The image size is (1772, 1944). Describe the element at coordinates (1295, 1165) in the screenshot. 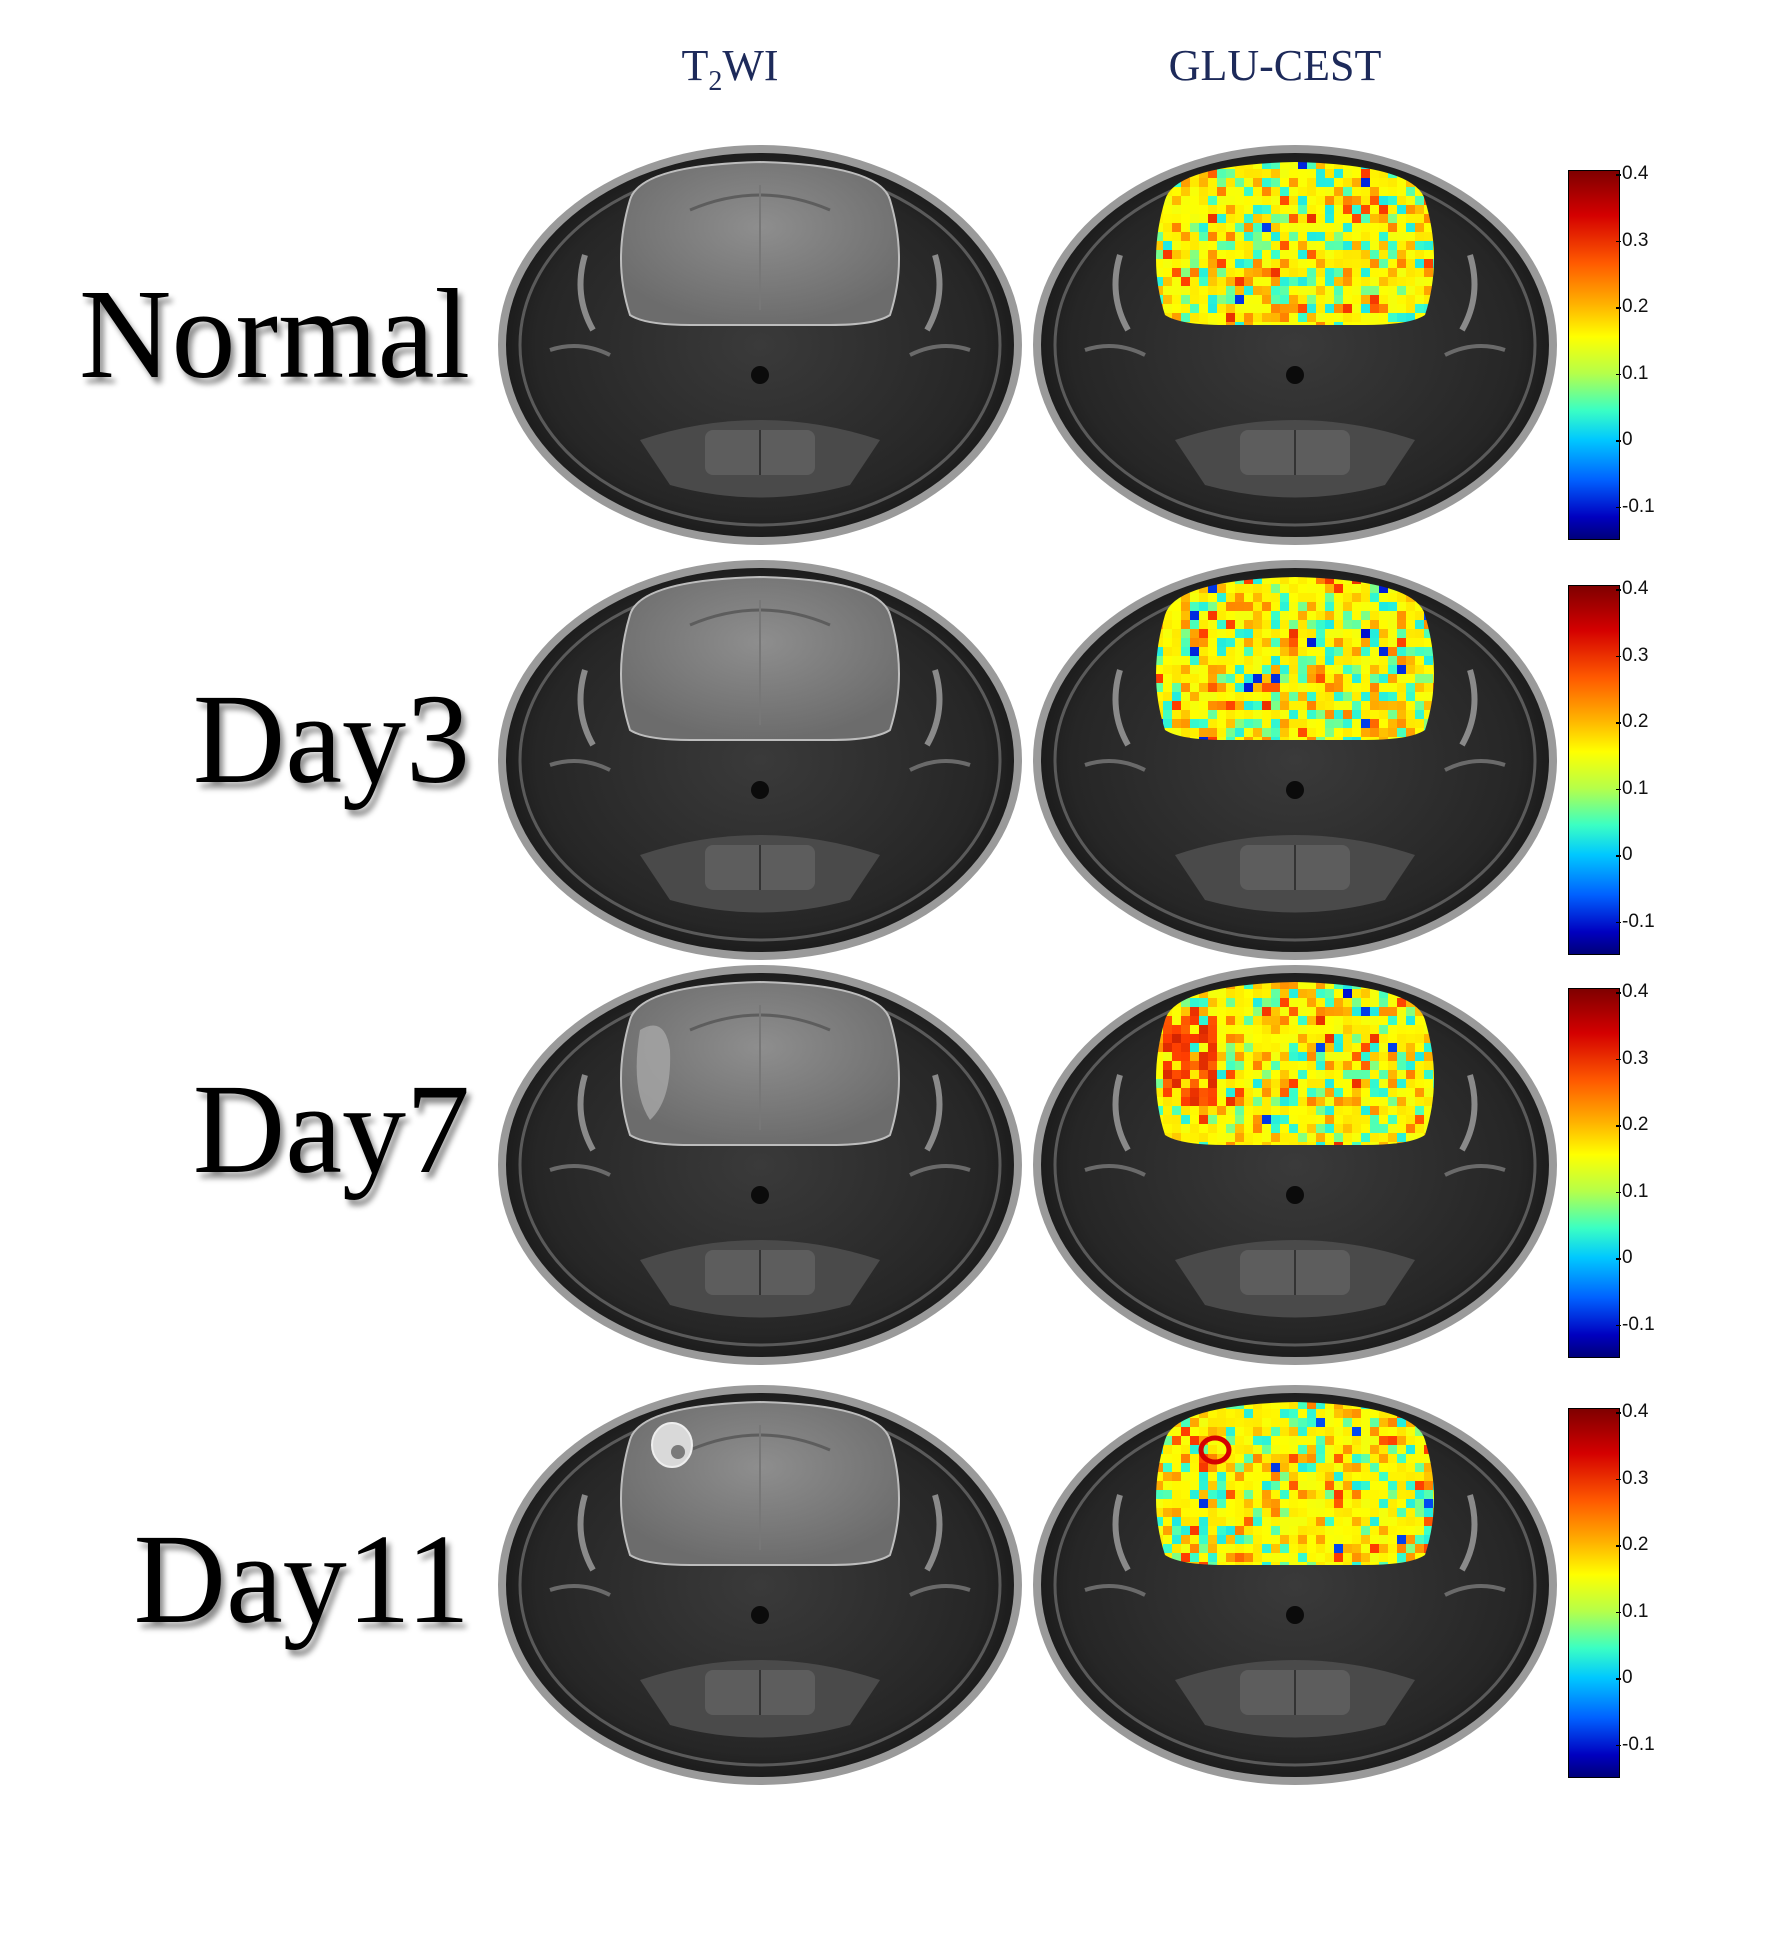

I see `glu-cest-map-day7` at that location.